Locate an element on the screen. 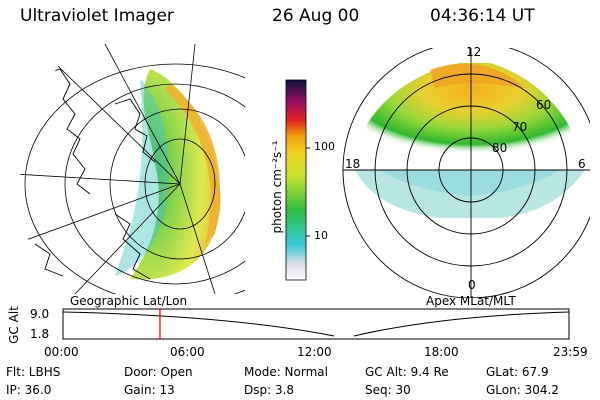  lat-label-70: 70 is located at coordinates (520, 127).